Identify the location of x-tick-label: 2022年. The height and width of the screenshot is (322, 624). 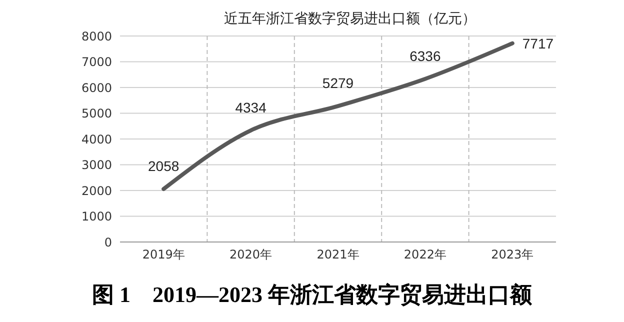
(425, 255).